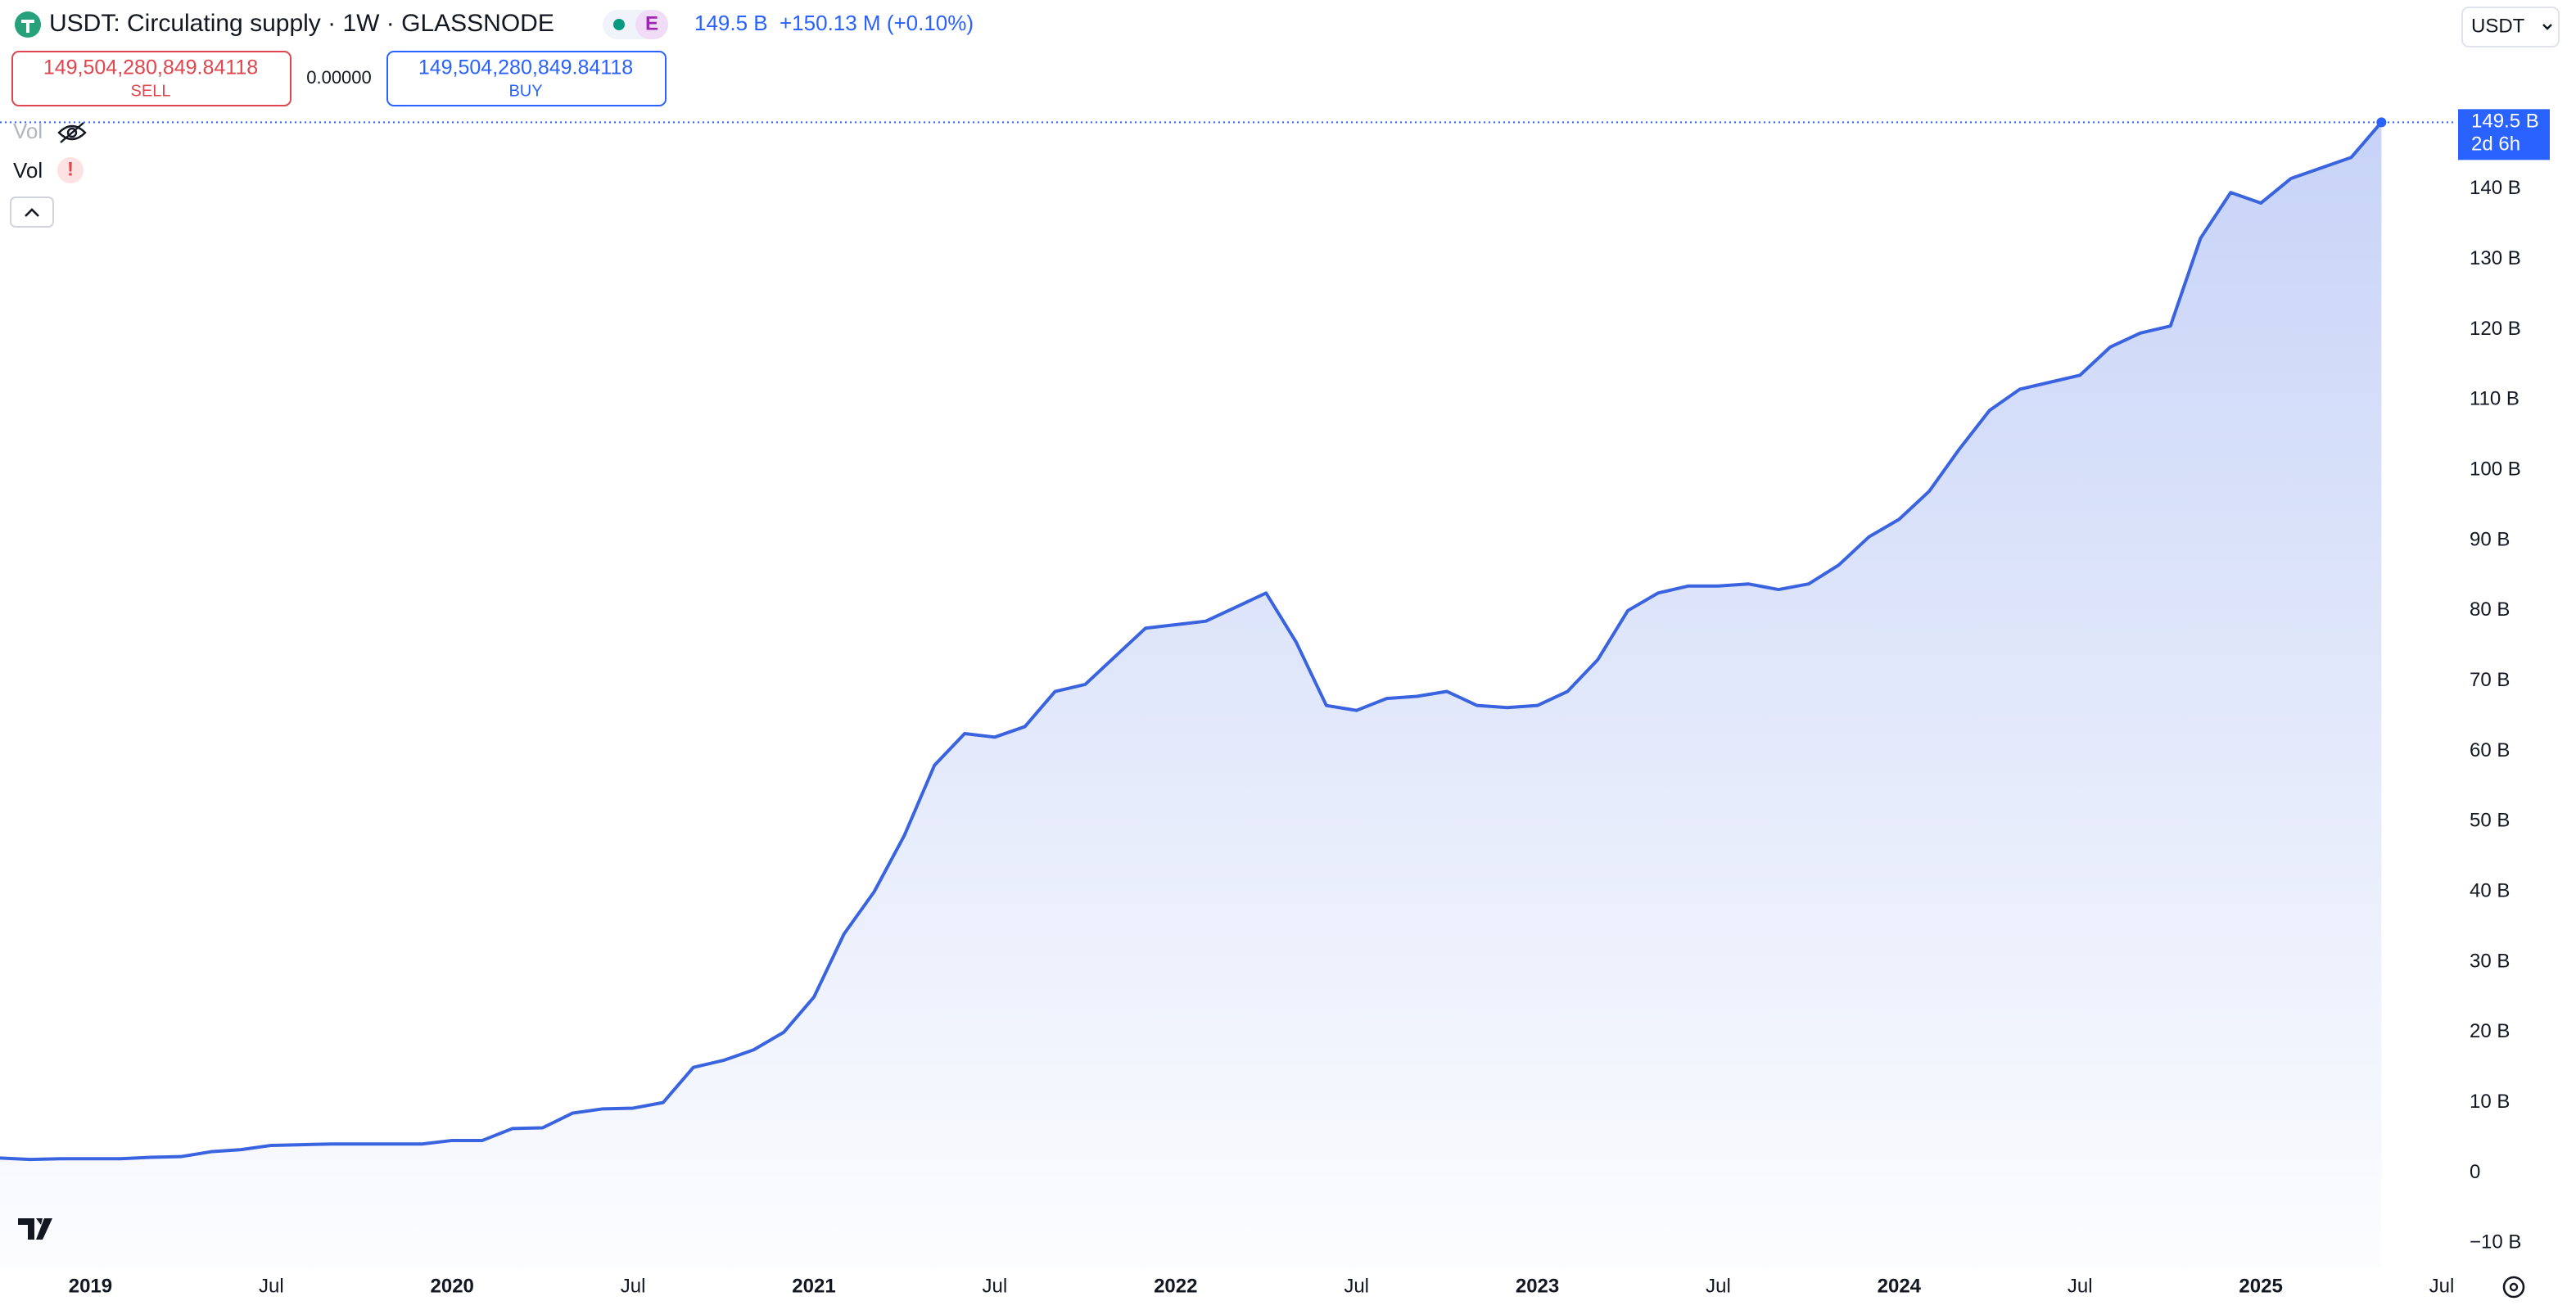 The height and width of the screenshot is (1310, 2576). What do you see at coordinates (2490, 961) in the screenshot?
I see `y-tick-label: 30 B` at bounding box center [2490, 961].